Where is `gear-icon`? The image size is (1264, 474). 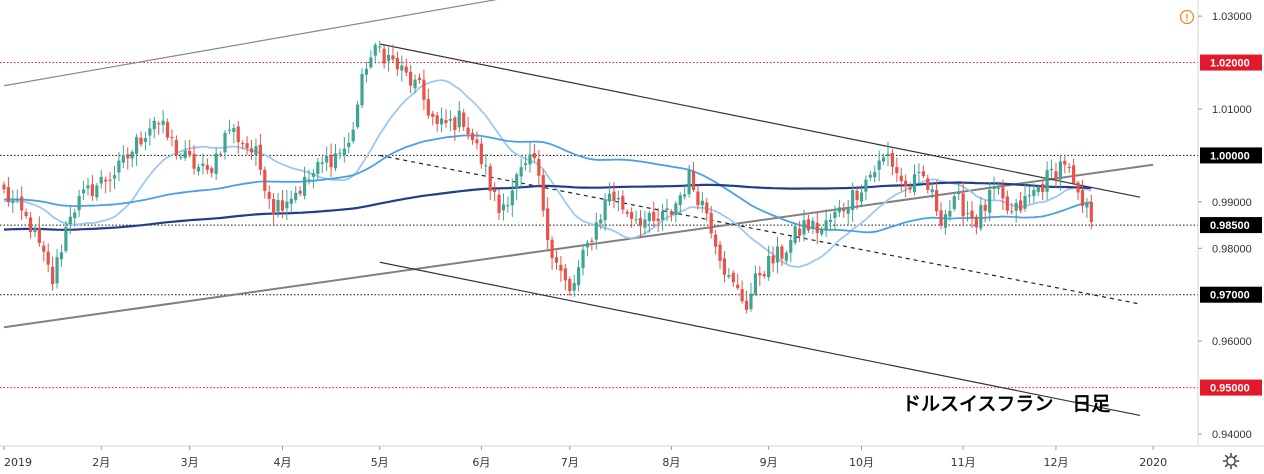 gear-icon is located at coordinates (1231, 461).